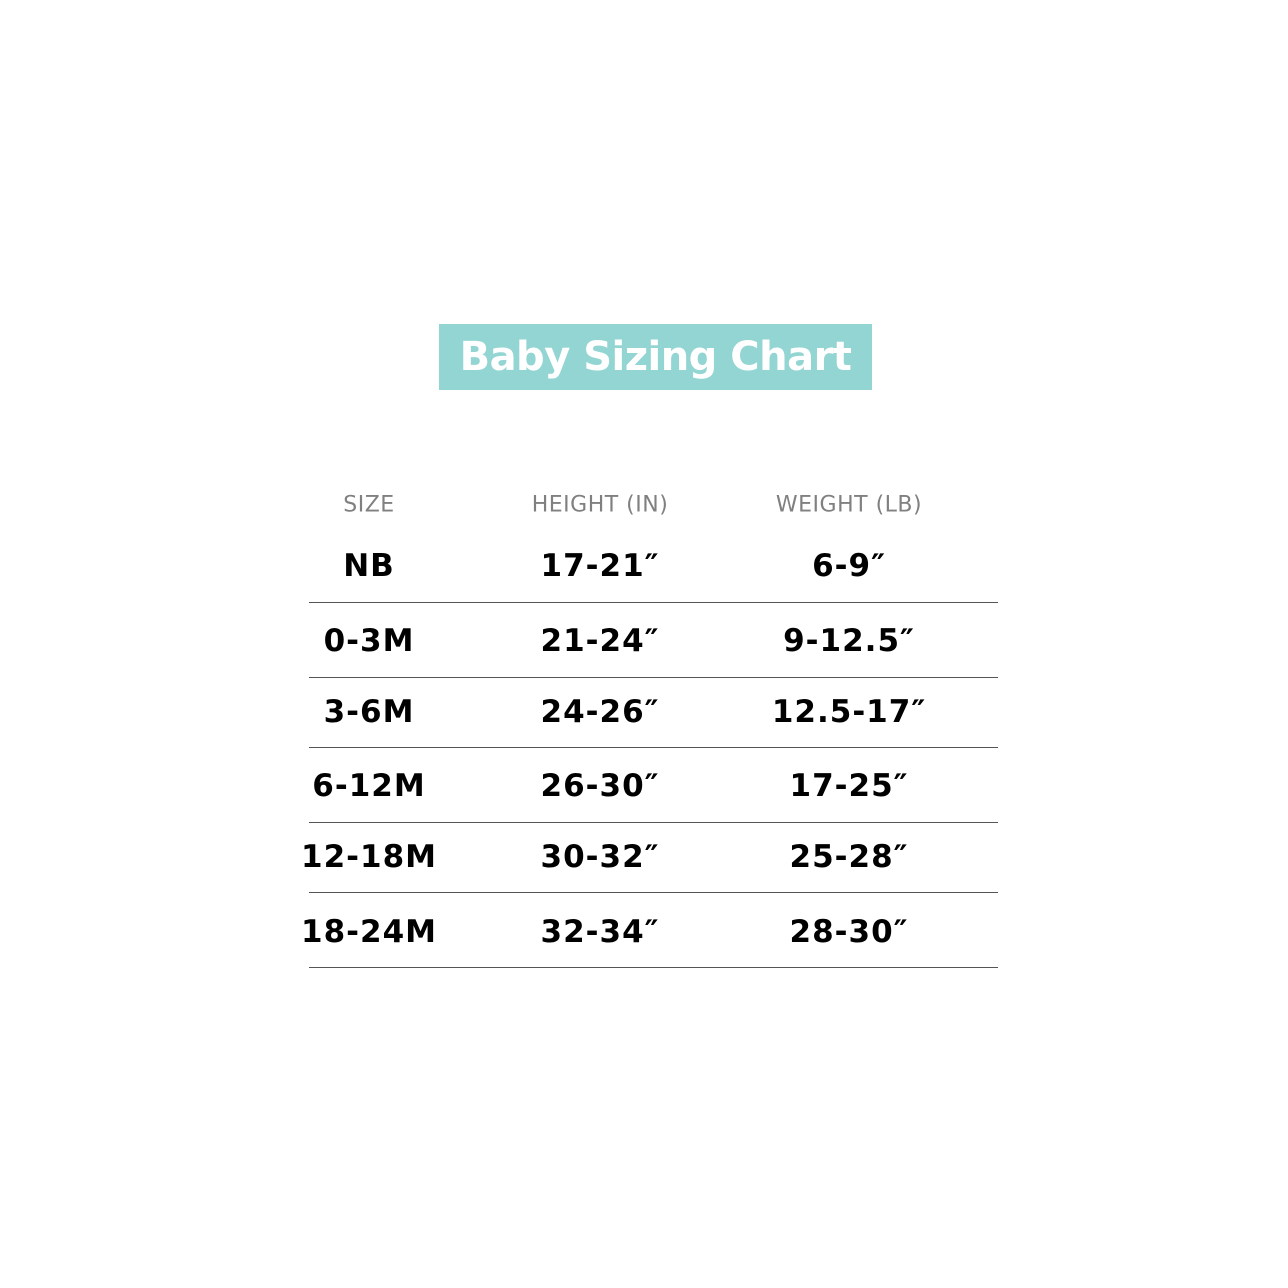 The image size is (1288, 1288). Describe the element at coordinates (369, 566) in the screenshot. I see `cell-size: NB` at that location.